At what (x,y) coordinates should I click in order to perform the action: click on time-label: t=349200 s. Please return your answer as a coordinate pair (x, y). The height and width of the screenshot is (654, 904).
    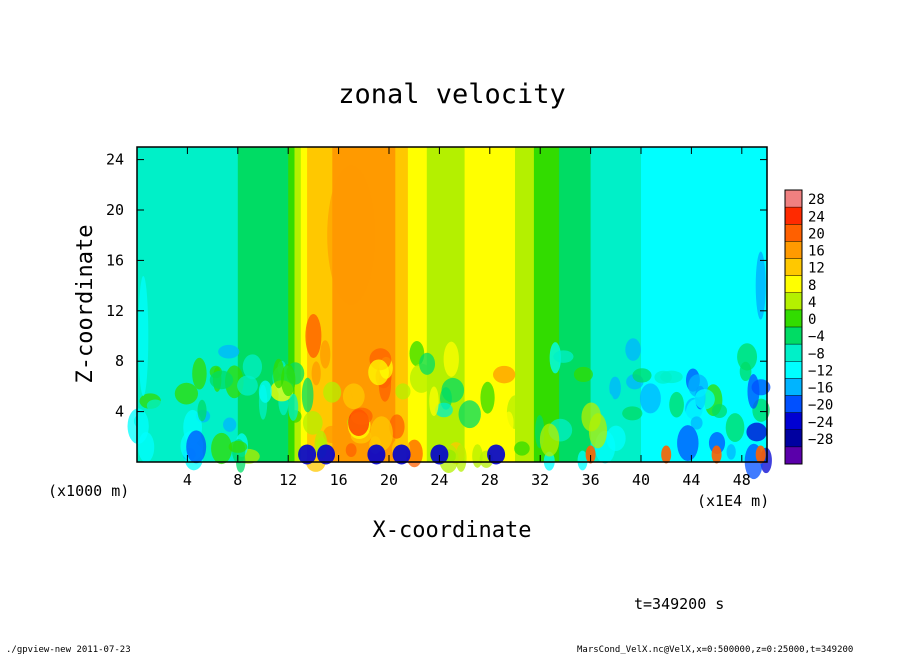
    Looking at the image, I should click on (679, 604).